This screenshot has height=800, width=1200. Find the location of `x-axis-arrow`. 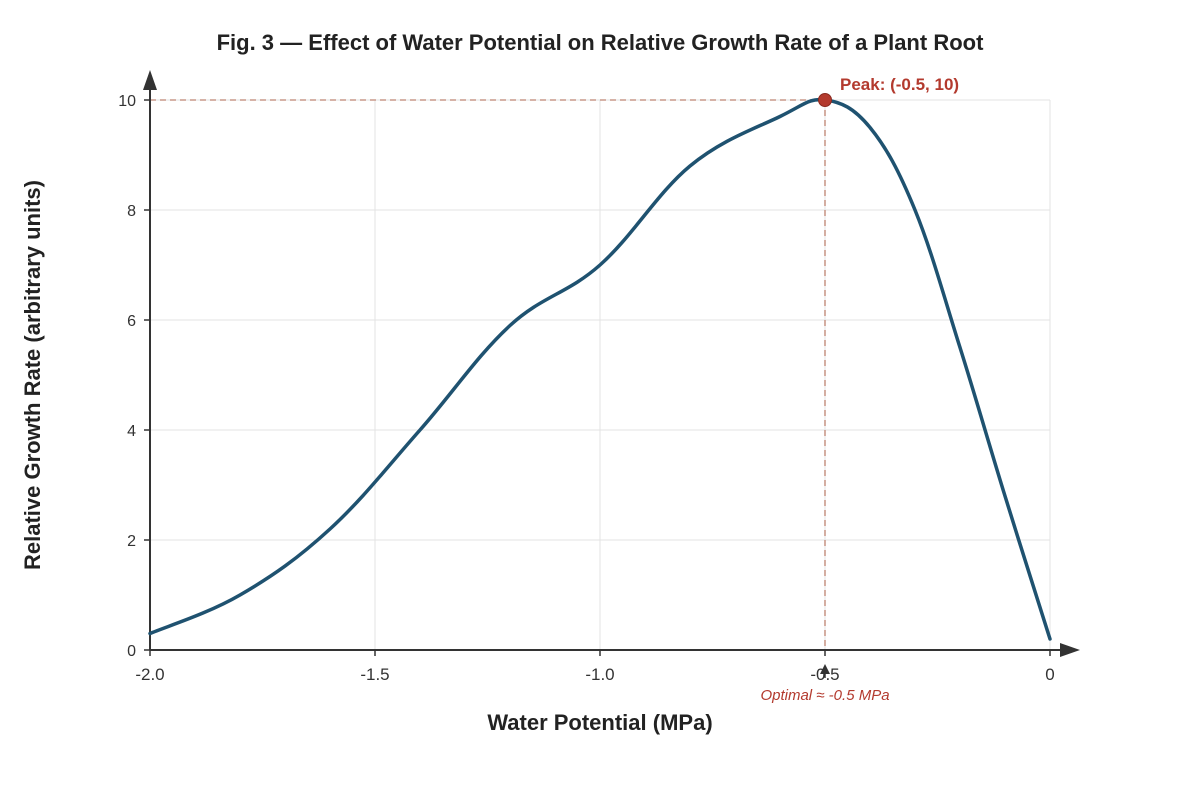

x-axis-arrow is located at coordinates (1070, 650).